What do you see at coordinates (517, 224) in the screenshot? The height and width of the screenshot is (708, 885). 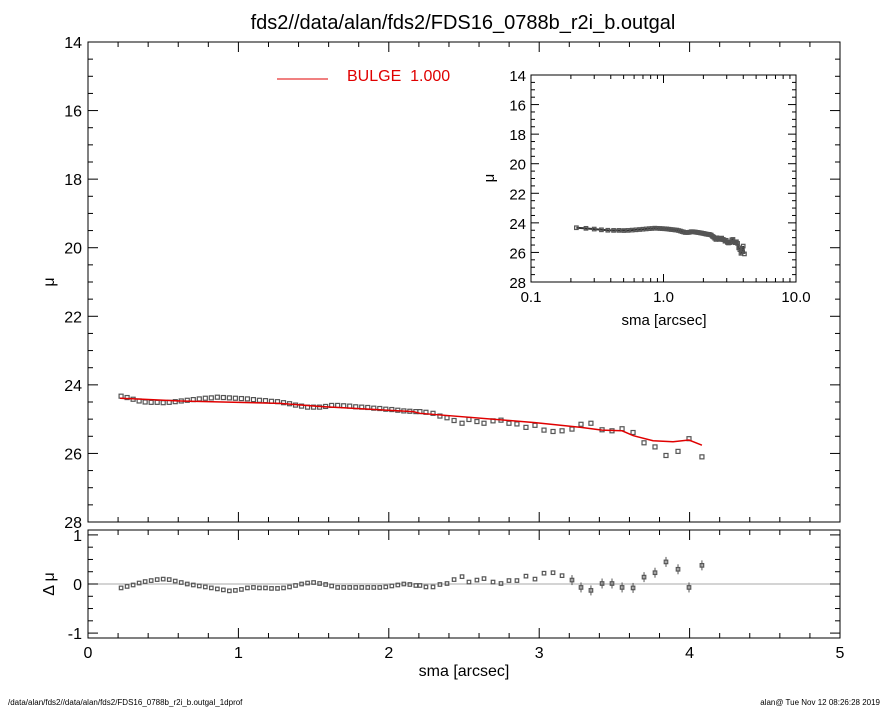 I see `y-tick-label: 24` at bounding box center [517, 224].